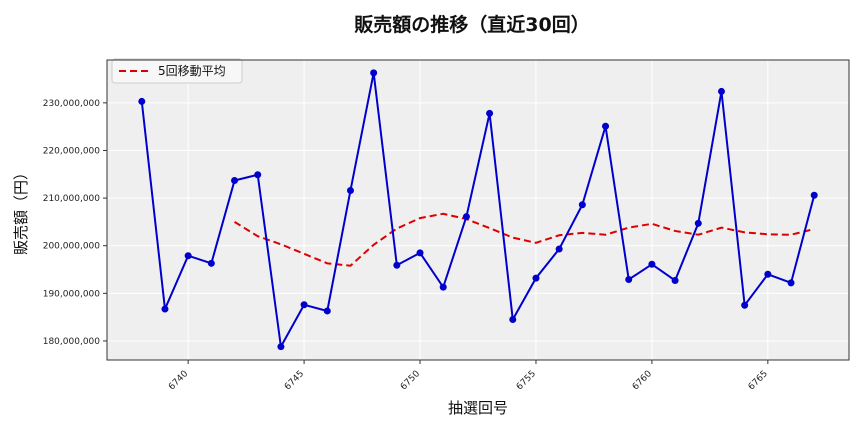  Describe the element at coordinates (72, 151) in the screenshot. I see `y-tick-label: 220,000,000` at that location.